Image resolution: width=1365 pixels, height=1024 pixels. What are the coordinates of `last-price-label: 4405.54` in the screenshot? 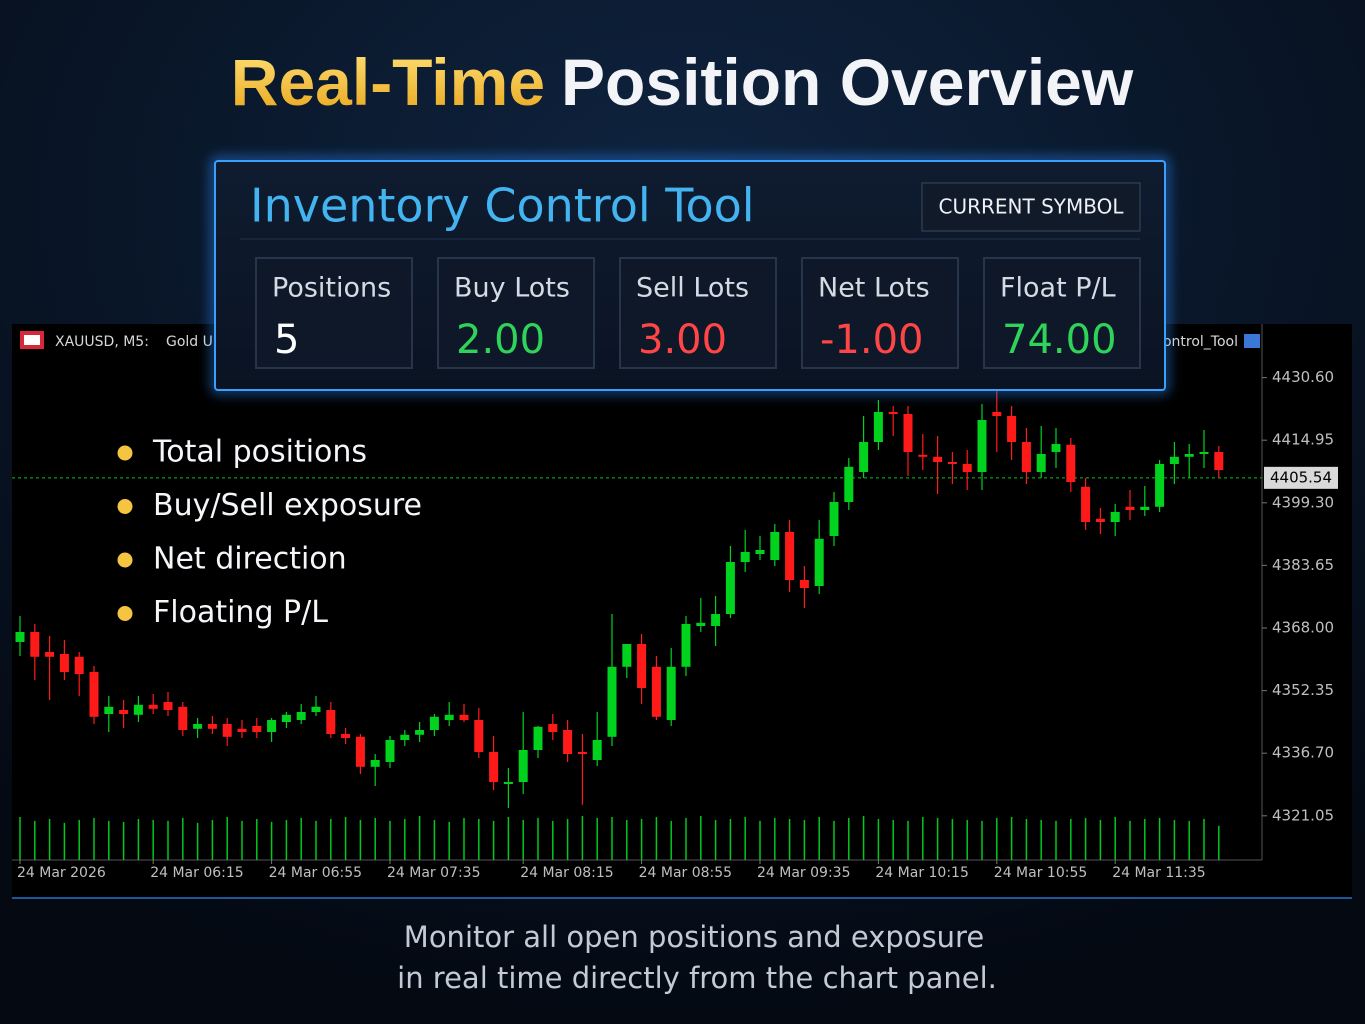 It's located at (1301, 477).